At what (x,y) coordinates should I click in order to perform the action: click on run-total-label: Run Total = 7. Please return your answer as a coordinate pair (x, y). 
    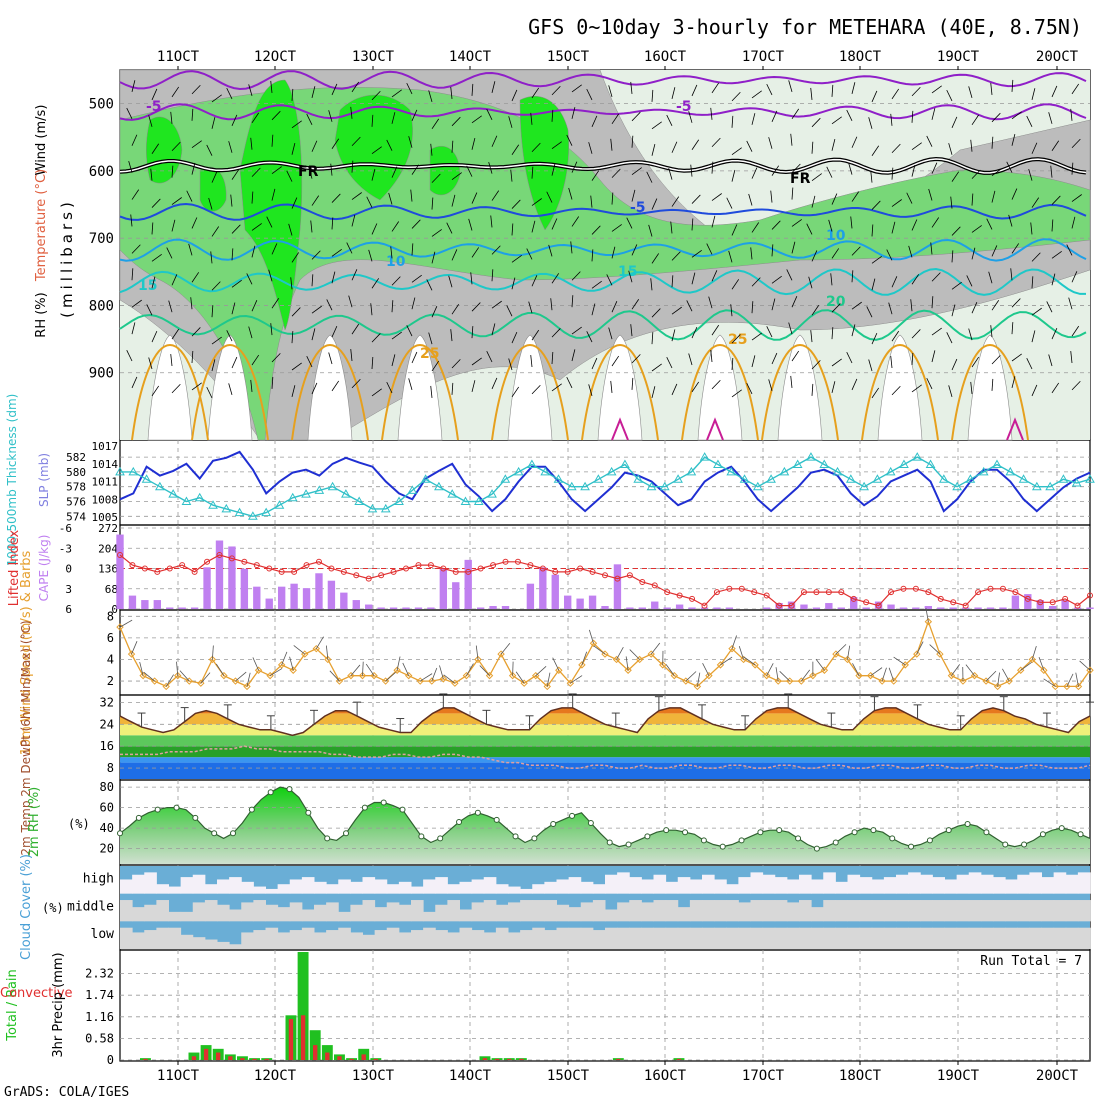
    Looking at the image, I should click on (1031, 961).